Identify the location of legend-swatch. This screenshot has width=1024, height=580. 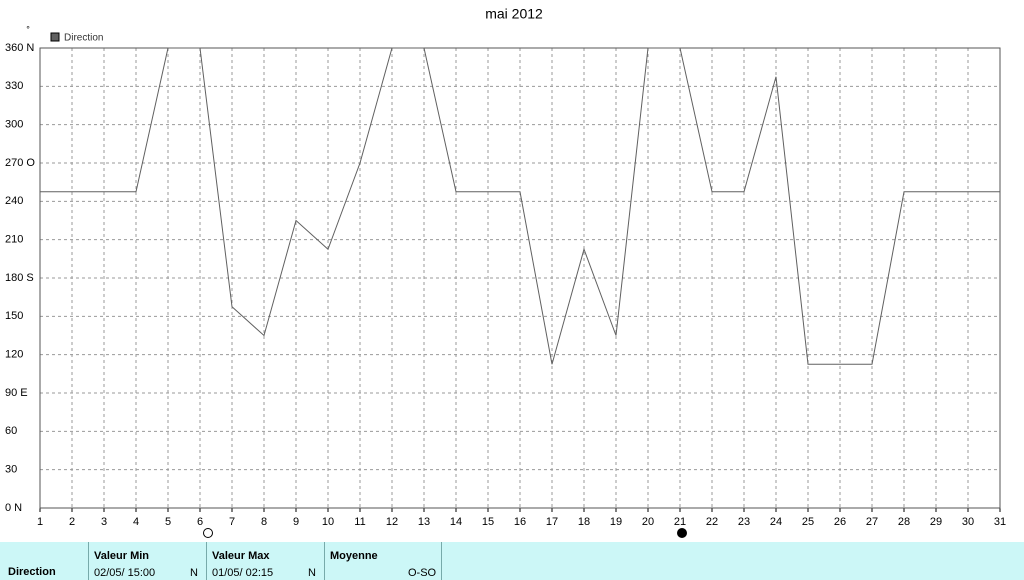
(55, 37).